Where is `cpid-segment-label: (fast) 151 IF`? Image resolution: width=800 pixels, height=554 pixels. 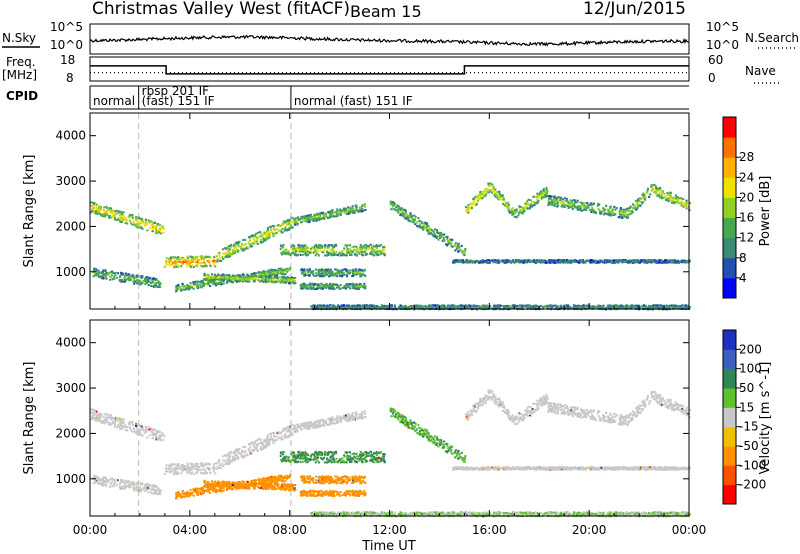
cpid-segment-label: (fast) 151 IF is located at coordinates (178, 101).